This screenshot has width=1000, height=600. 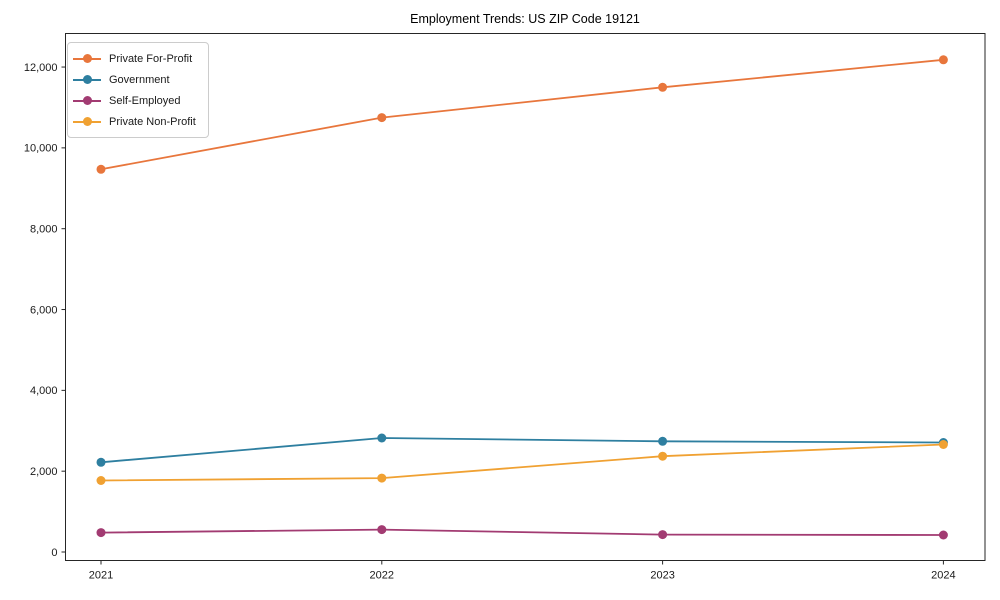 What do you see at coordinates (44, 391) in the screenshot?
I see `y-tick-label: 4,000` at bounding box center [44, 391].